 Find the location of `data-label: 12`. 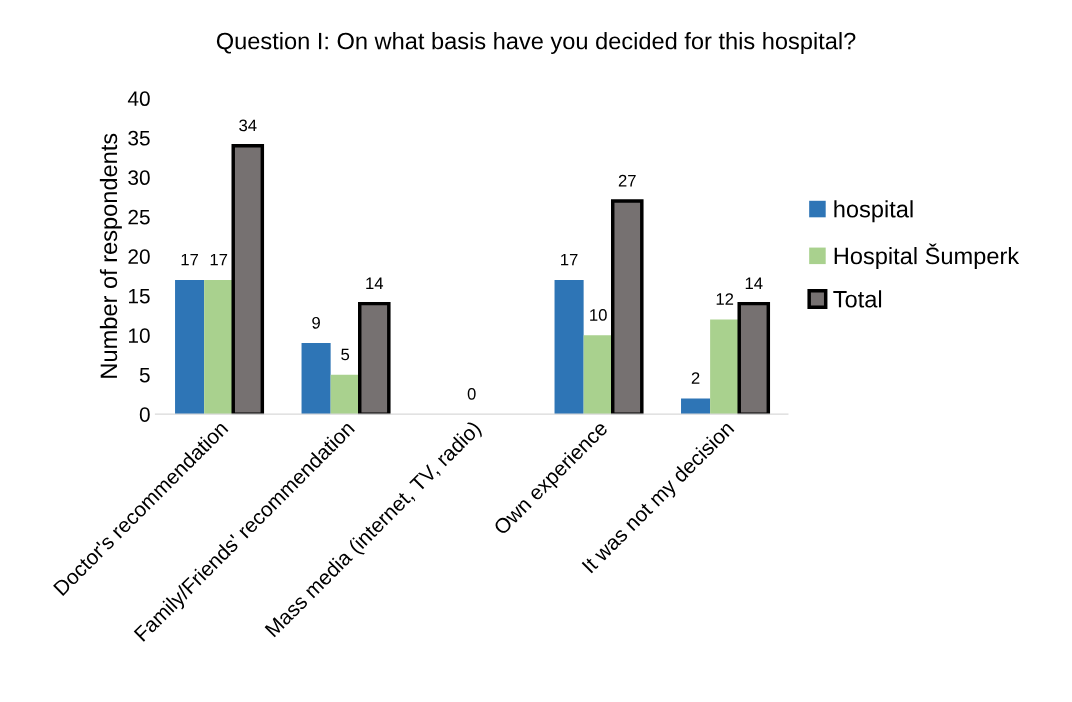

data-label: 12 is located at coordinates (725, 299).